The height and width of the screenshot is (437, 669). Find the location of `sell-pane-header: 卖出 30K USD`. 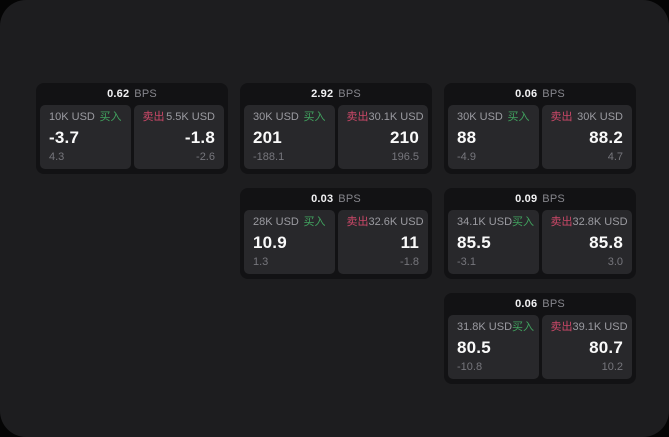

sell-pane-header: 卖出 30K USD is located at coordinates (587, 117).